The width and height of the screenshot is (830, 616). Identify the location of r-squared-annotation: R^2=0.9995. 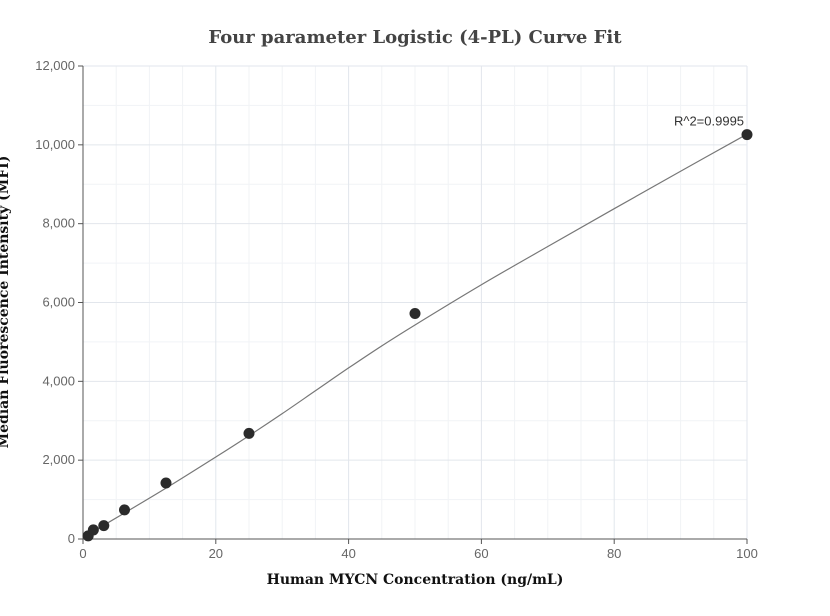
(709, 121).